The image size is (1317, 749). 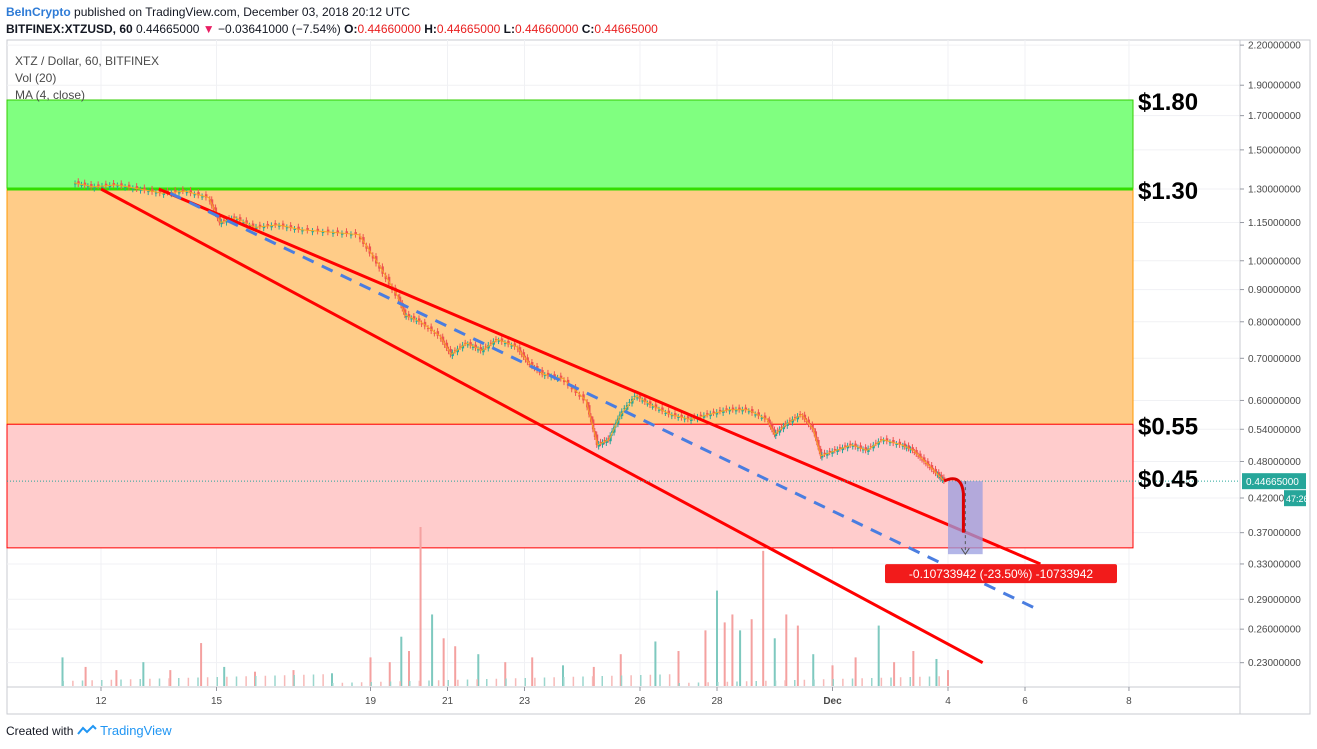 What do you see at coordinates (1168, 291) in the screenshot?
I see `zone-labels: $1.80 $1.30 $0.55 $0.45` at bounding box center [1168, 291].